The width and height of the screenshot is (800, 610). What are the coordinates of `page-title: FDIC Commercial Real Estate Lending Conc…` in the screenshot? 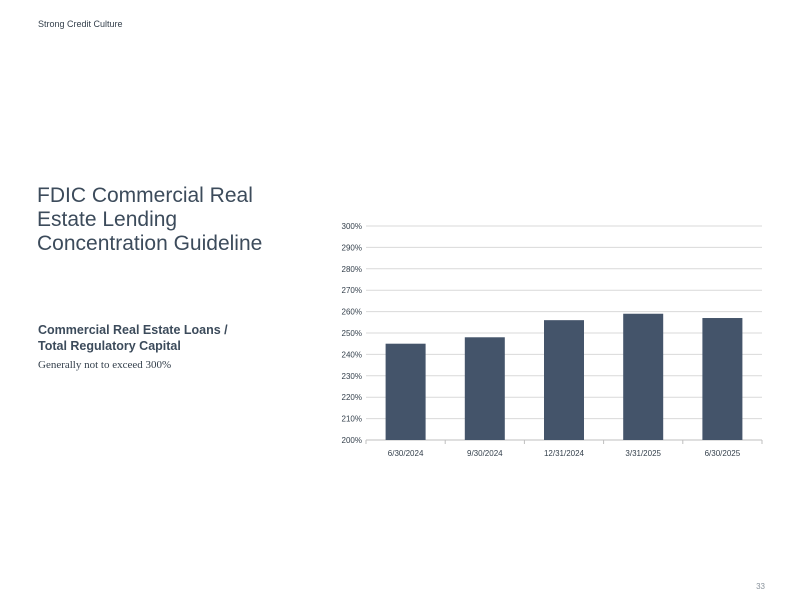 It's located at (150, 219).